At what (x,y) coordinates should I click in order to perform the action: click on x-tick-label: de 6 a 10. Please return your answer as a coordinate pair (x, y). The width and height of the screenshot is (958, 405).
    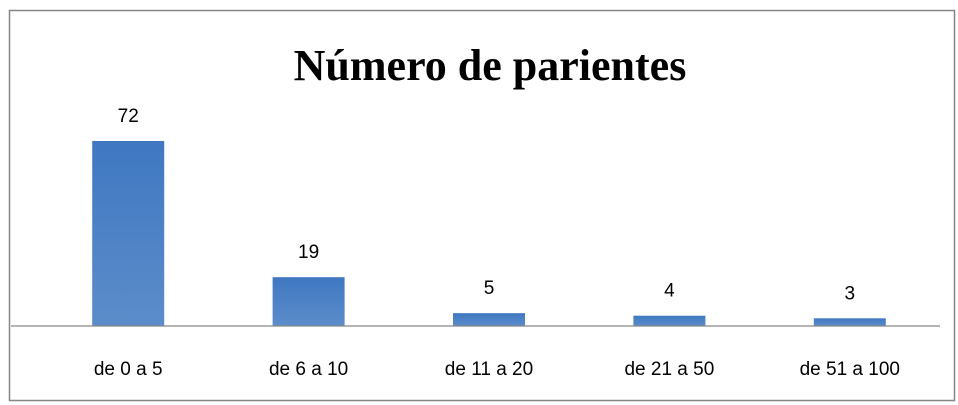
    Looking at the image, I should click on (308, 369).